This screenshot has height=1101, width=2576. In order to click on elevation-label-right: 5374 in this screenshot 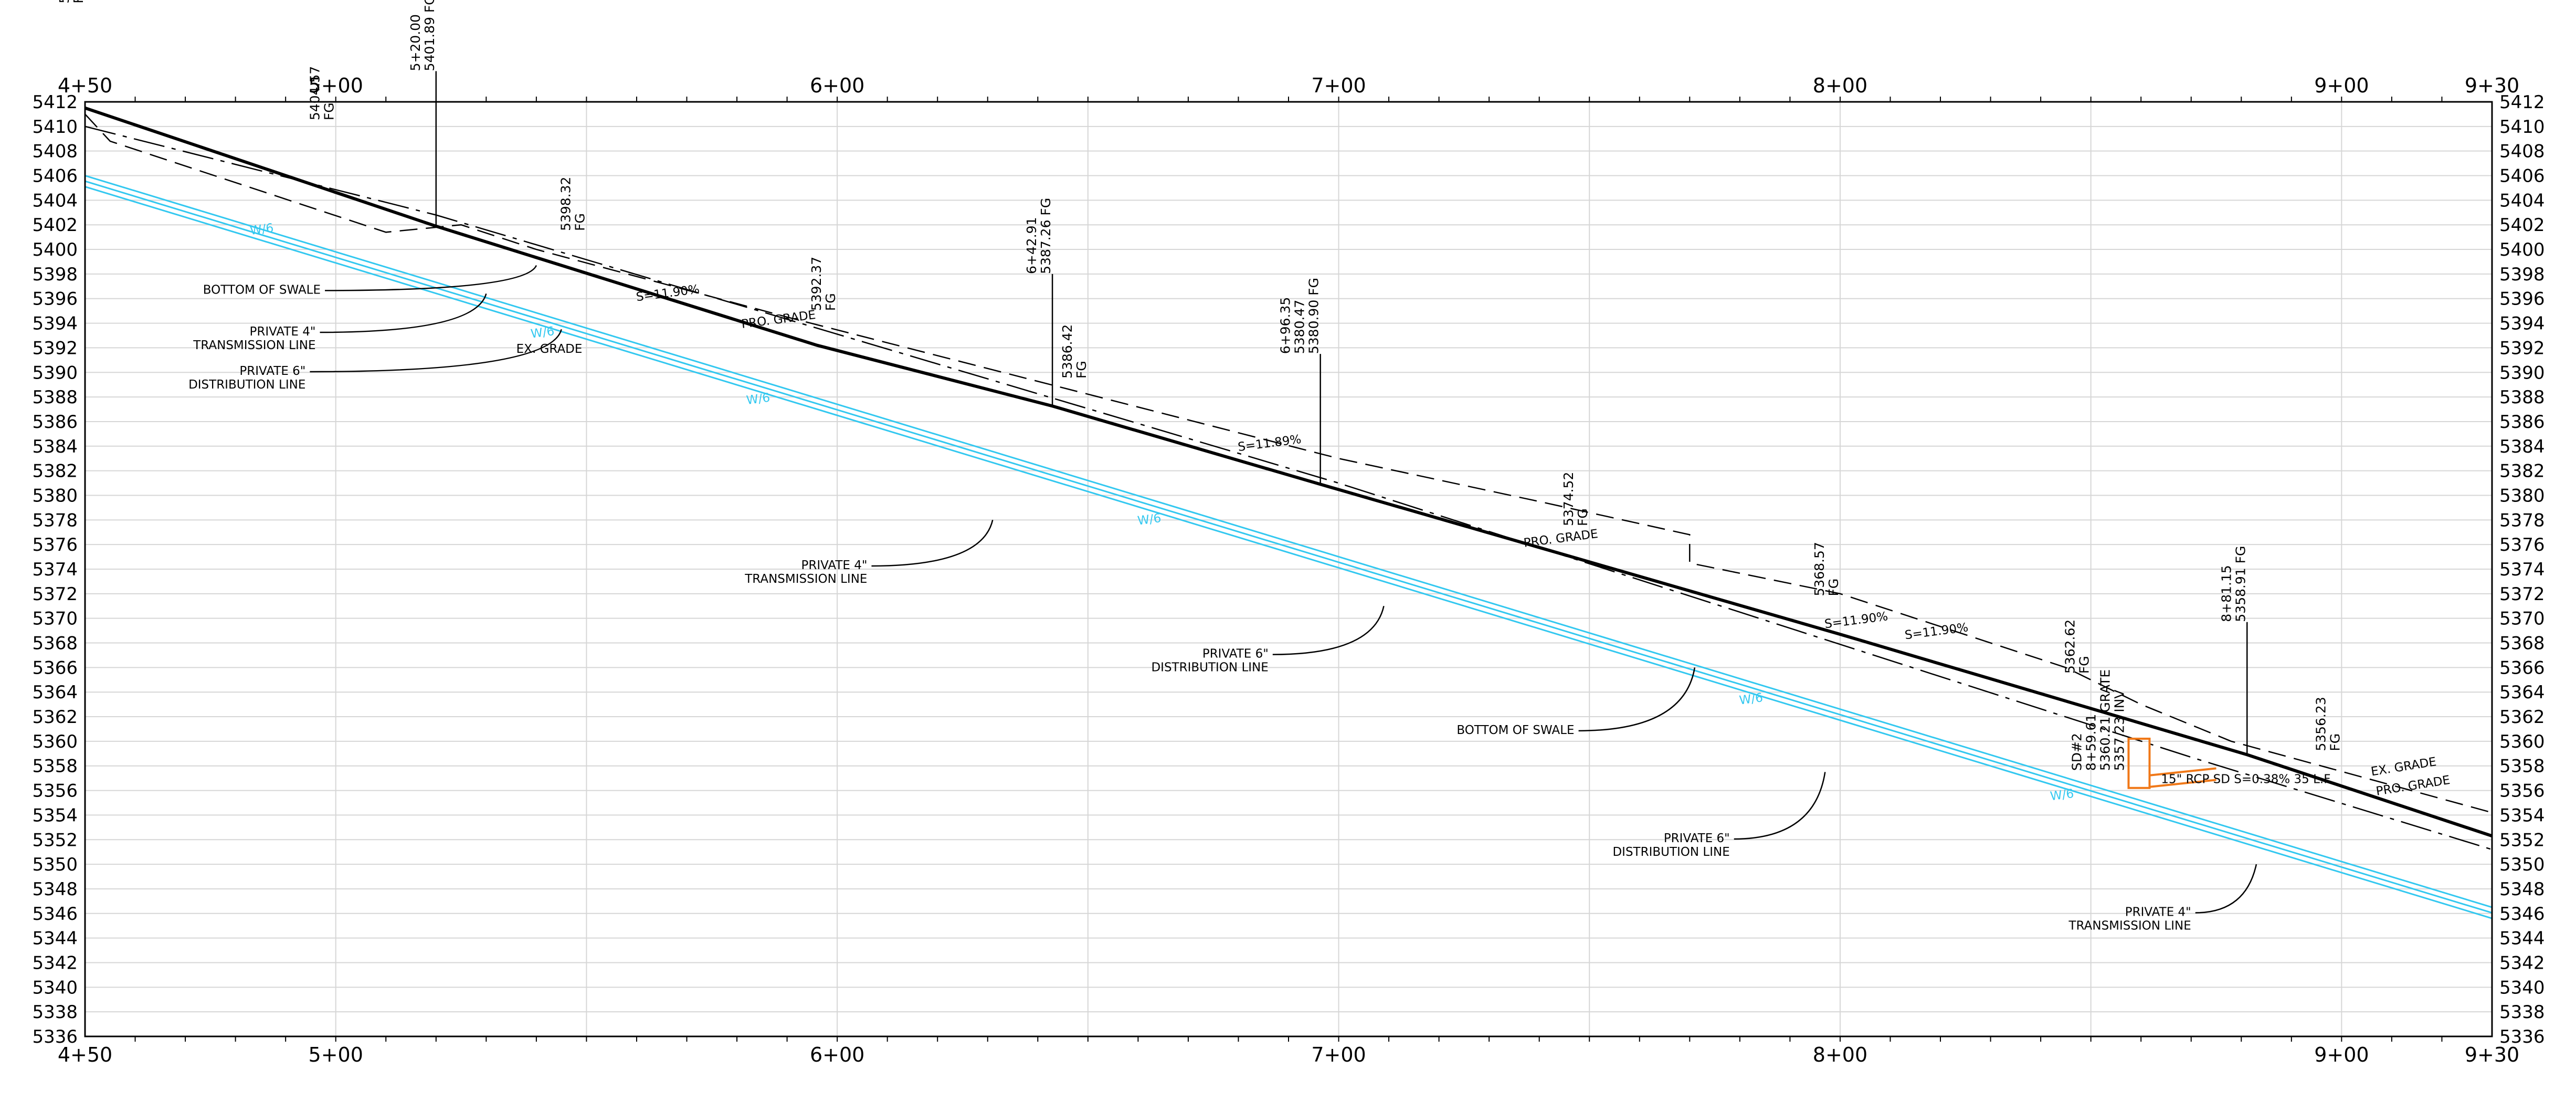, I will do `click(2522, 569)`.